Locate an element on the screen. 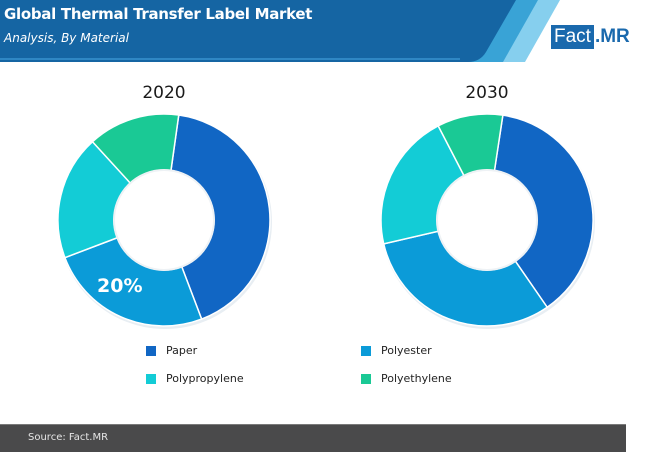 The height and width of the screenshot is (452, 650). legend-label: Polyester is located at coordinates (406, 350).